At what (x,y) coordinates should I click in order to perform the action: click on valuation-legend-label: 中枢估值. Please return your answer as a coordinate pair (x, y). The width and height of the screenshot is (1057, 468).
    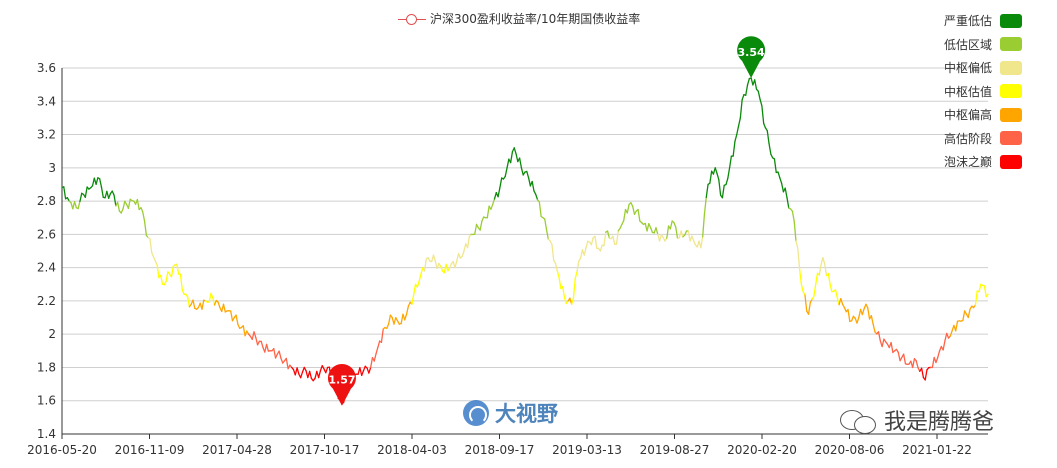
    Looking at the image, I should click on (968, 91).